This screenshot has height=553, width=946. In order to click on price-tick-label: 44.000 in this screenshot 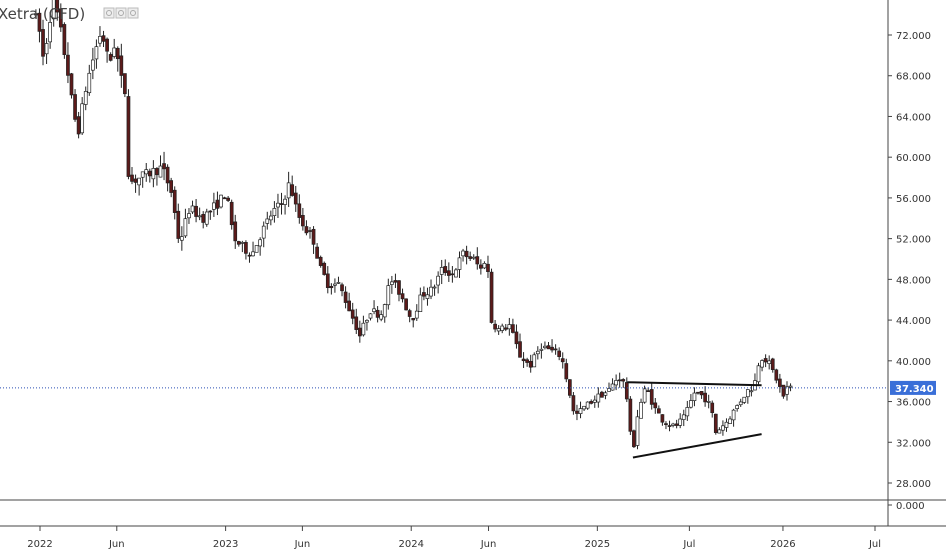, I will do `click(913, 321)`.